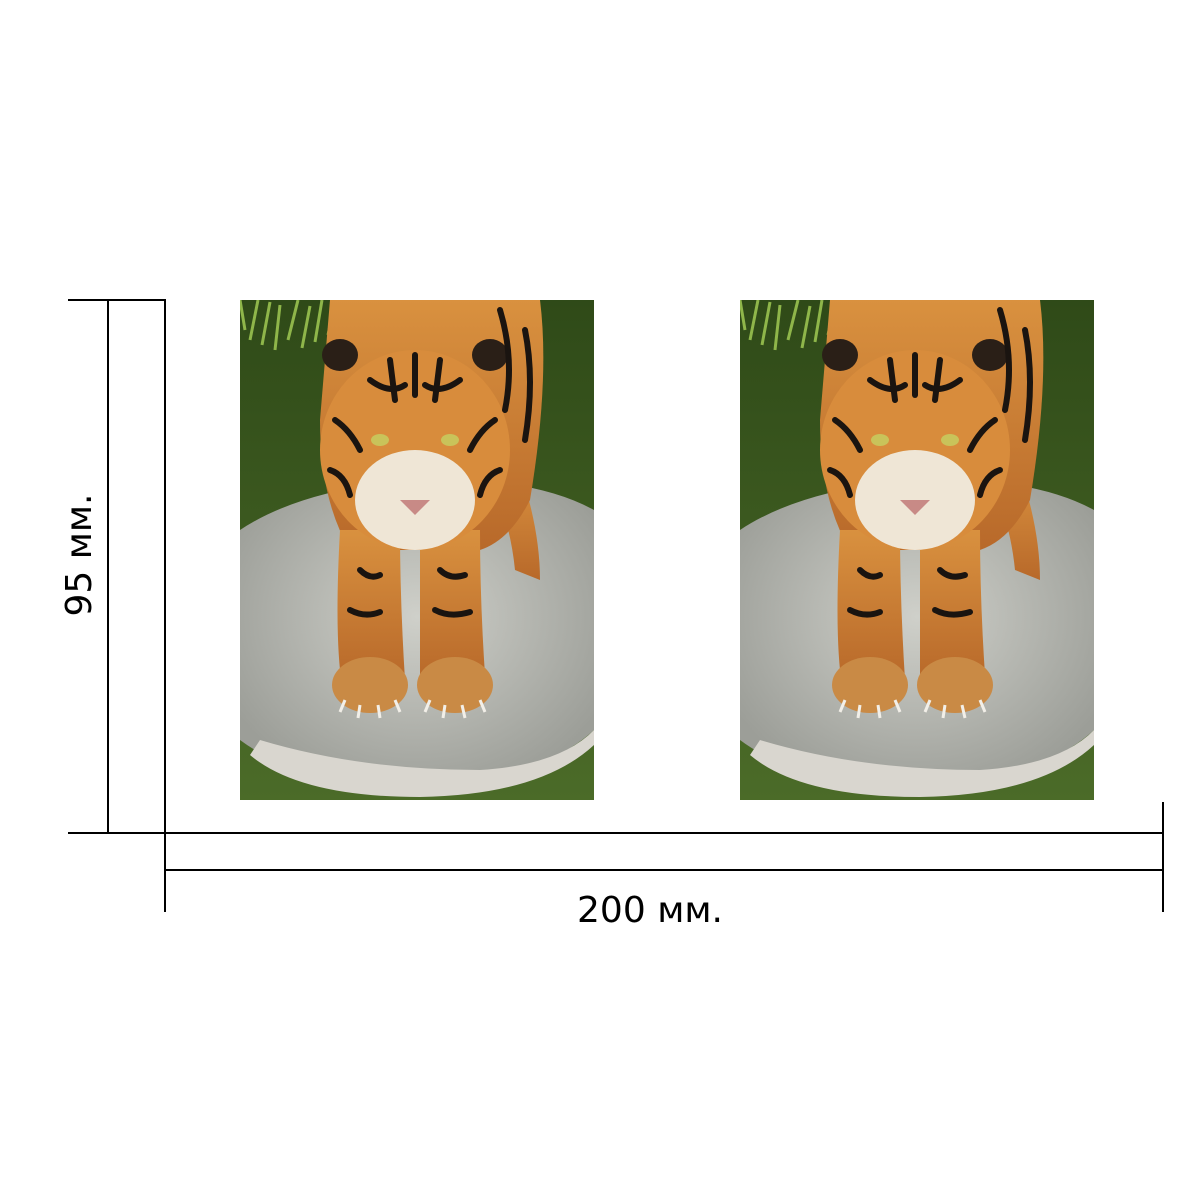 The height and width of the screenshot is (1200, 1200). I want to click on height-dimension-line-inner, so click(165, 567).